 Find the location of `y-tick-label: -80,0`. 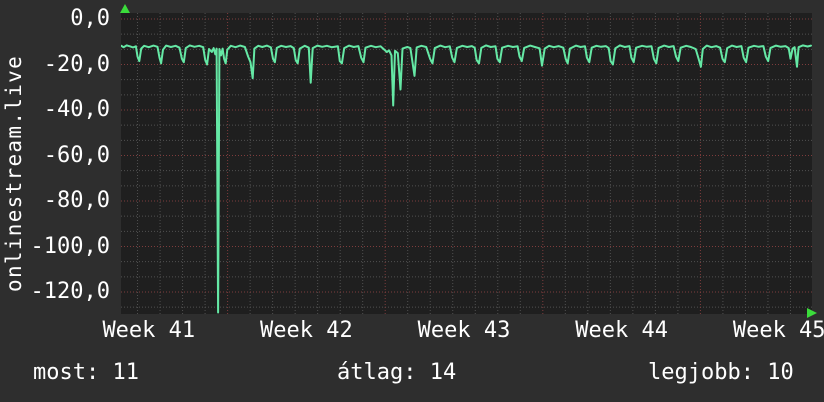

y-tick-label: -80,0 is located at coordinates (76, 200).